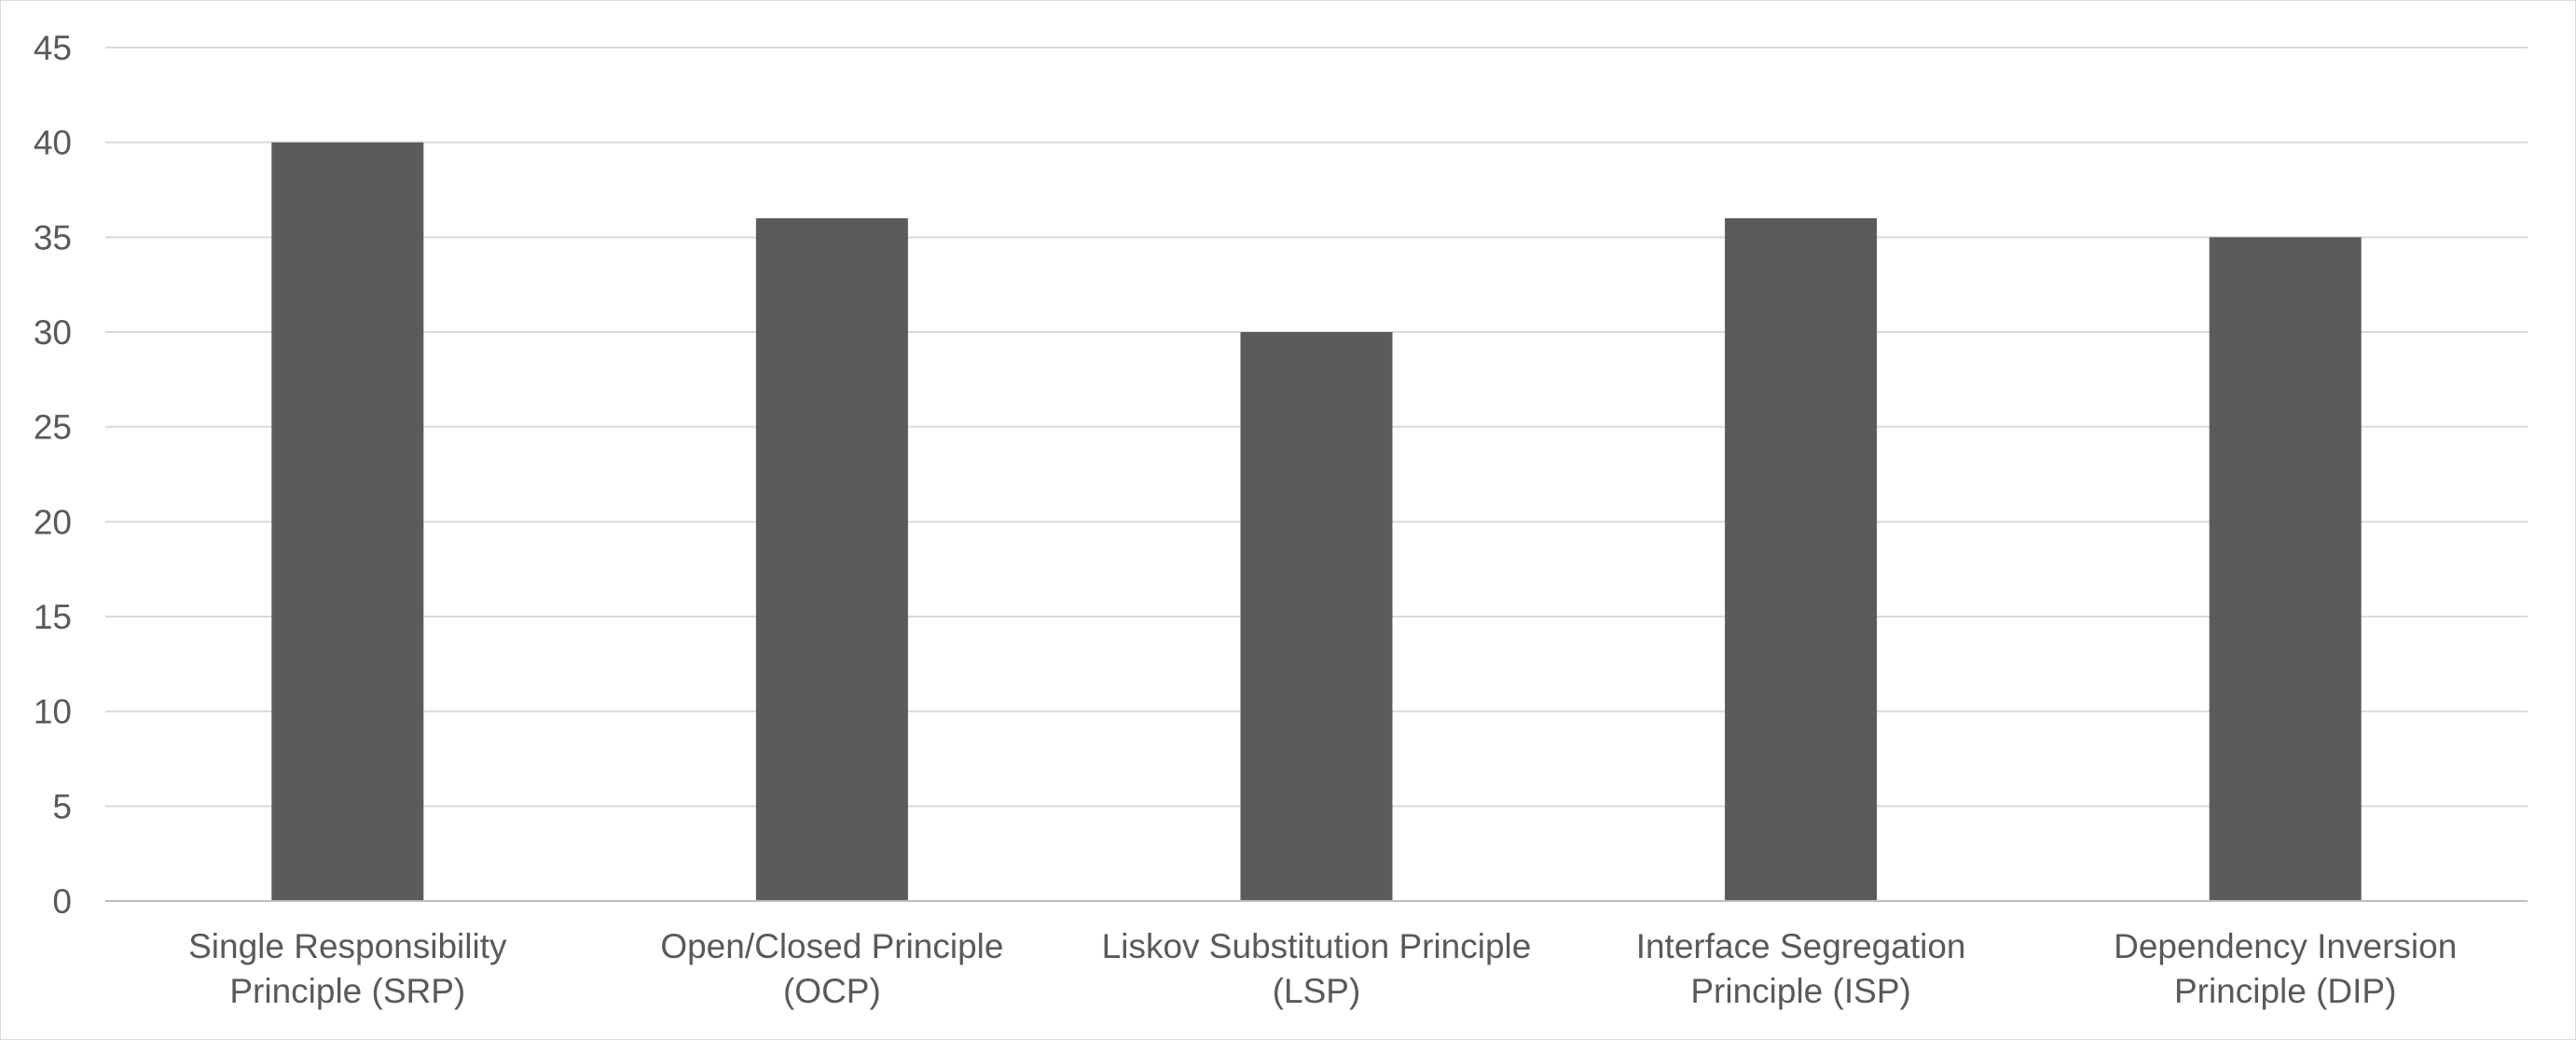 The height and width of the screenshot is (1040, 2576). I want to click on y-axis-ticks: 0 5 10 15 20 25 30 35 40 45, so click(53, 475).